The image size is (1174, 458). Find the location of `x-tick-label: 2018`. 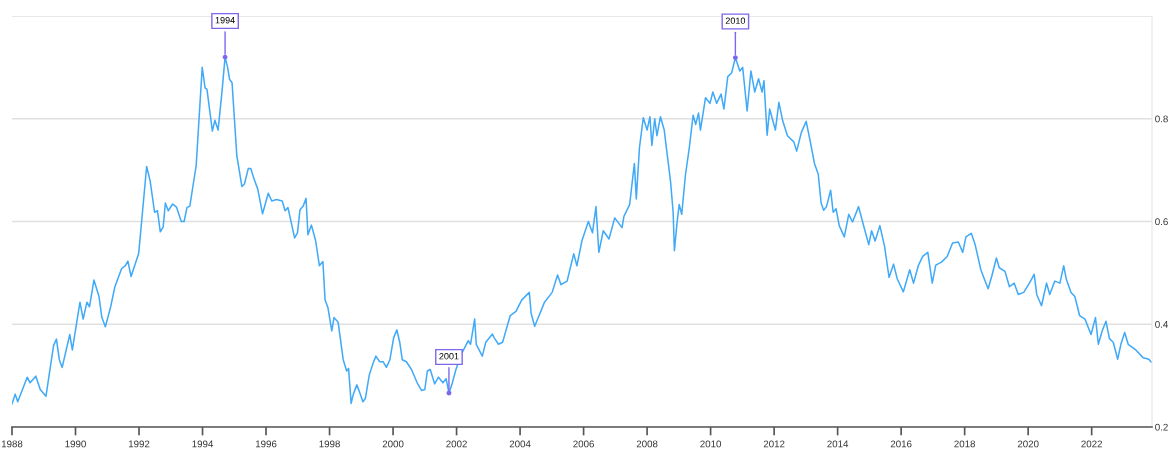

x-tick-label: 2018 is located at coordinates (965, 444).